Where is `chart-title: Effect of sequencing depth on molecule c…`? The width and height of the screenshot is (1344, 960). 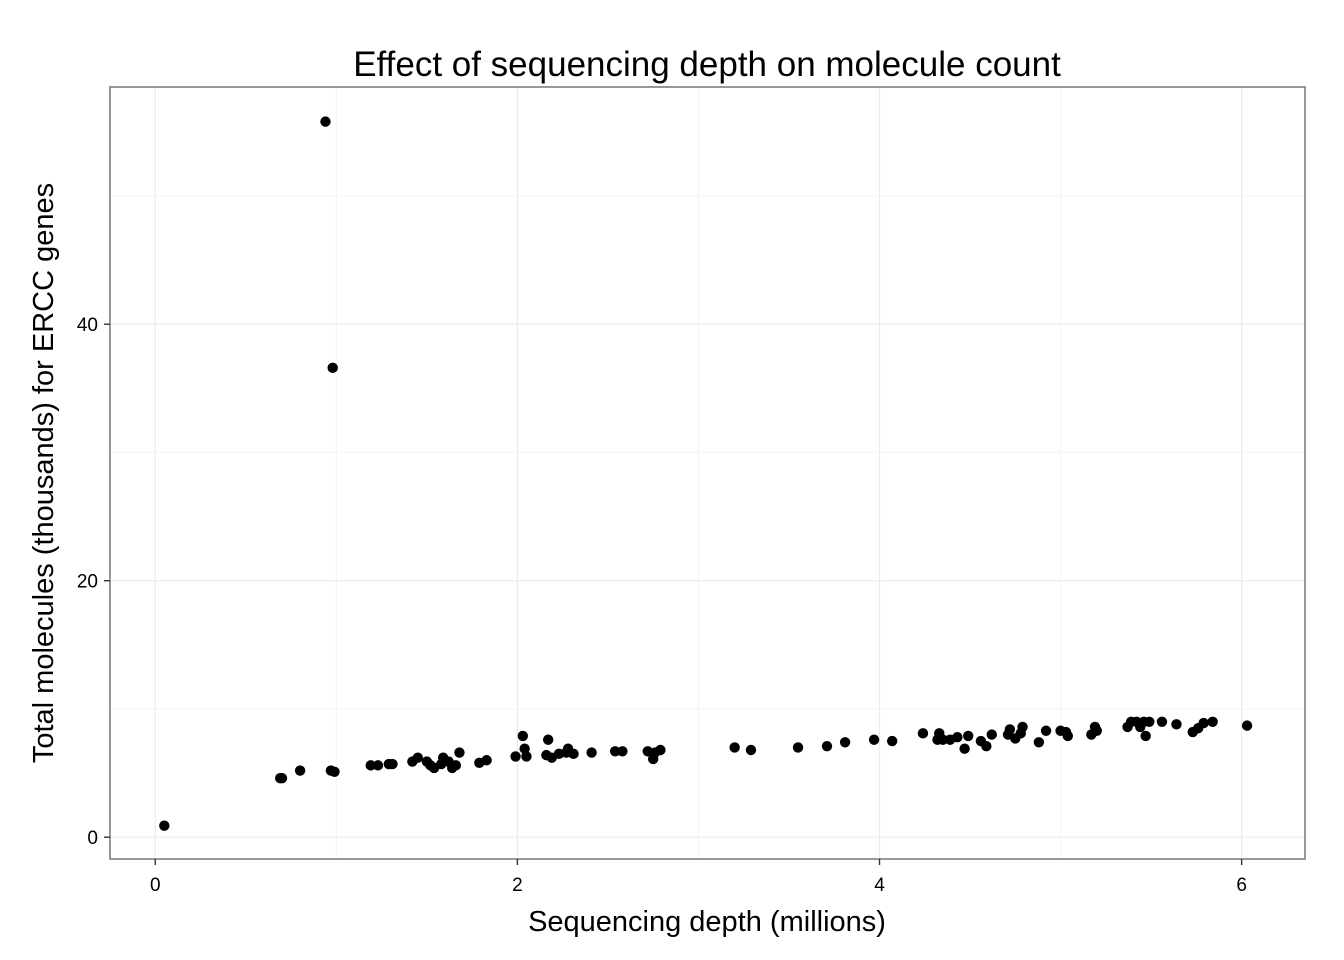 chart-title: Effect of sequencing depth on molecule c… is located at coordinates (707, 64).